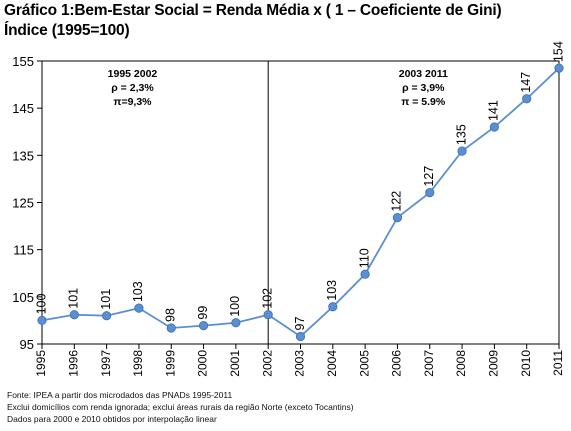  Describe the element at coordinates (41, 363) in the screenshot. I see `x-tick-label: 1995` at that location.